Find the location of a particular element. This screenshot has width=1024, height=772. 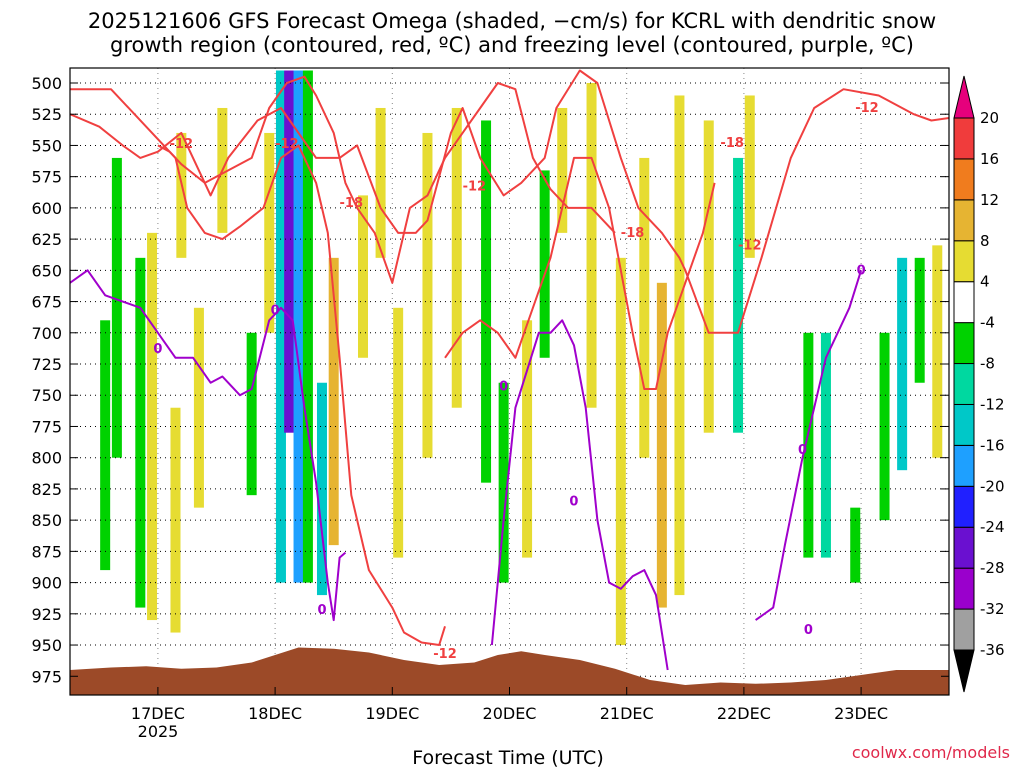

colorbar-label-7: -8 is located at coordinates (987, 364).